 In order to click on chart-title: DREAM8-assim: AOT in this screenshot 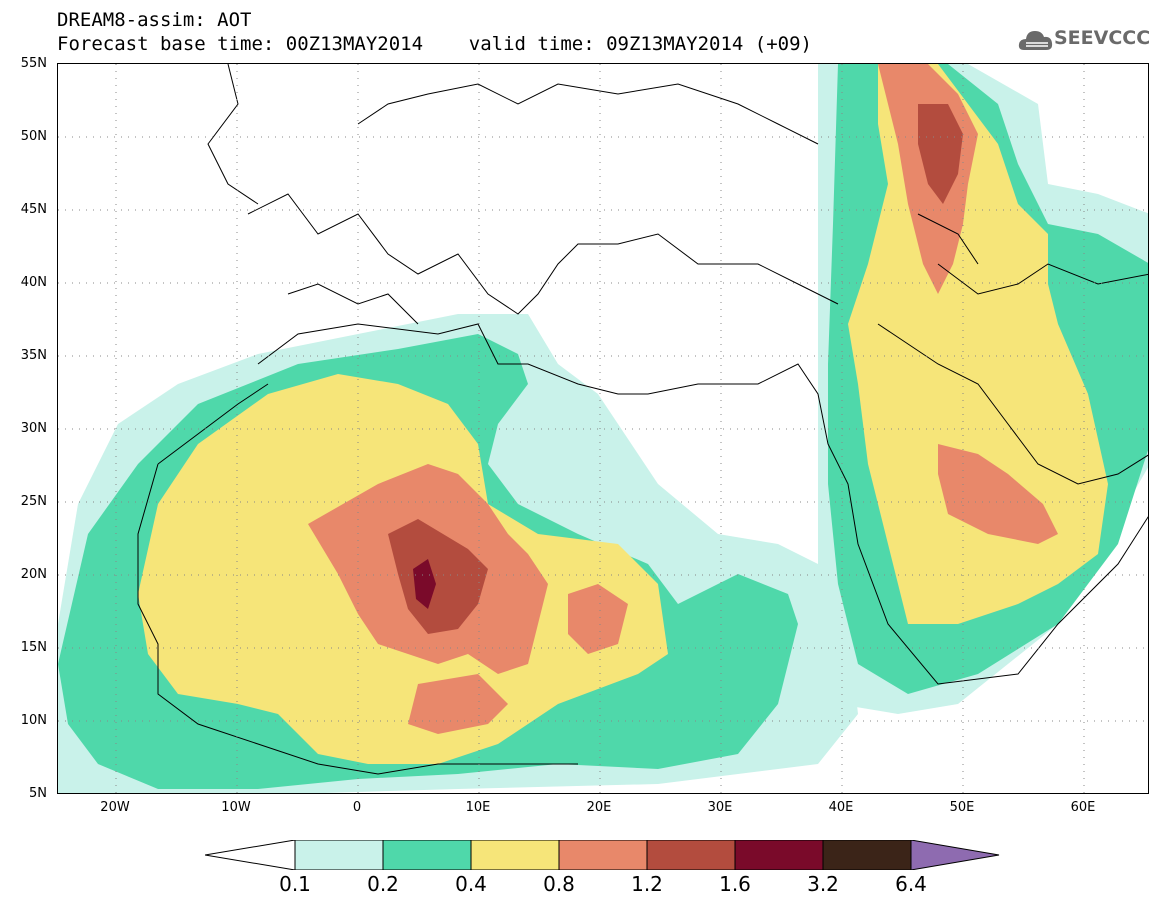, I will do `click(154, 20)`.